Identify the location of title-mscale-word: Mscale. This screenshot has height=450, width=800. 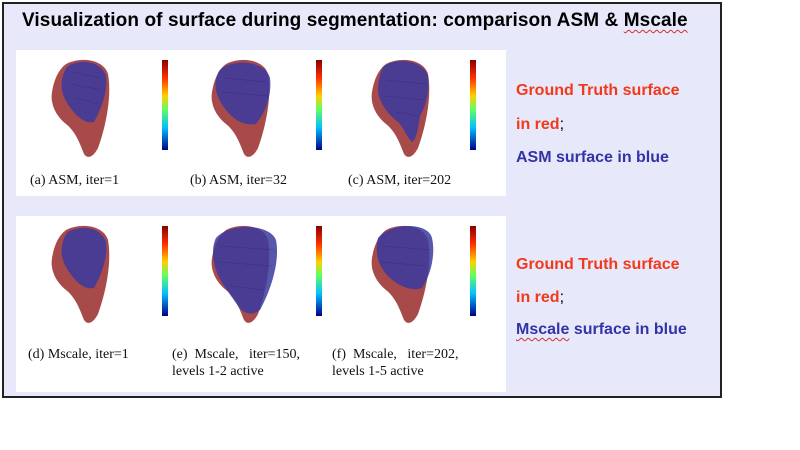
(655, 20).